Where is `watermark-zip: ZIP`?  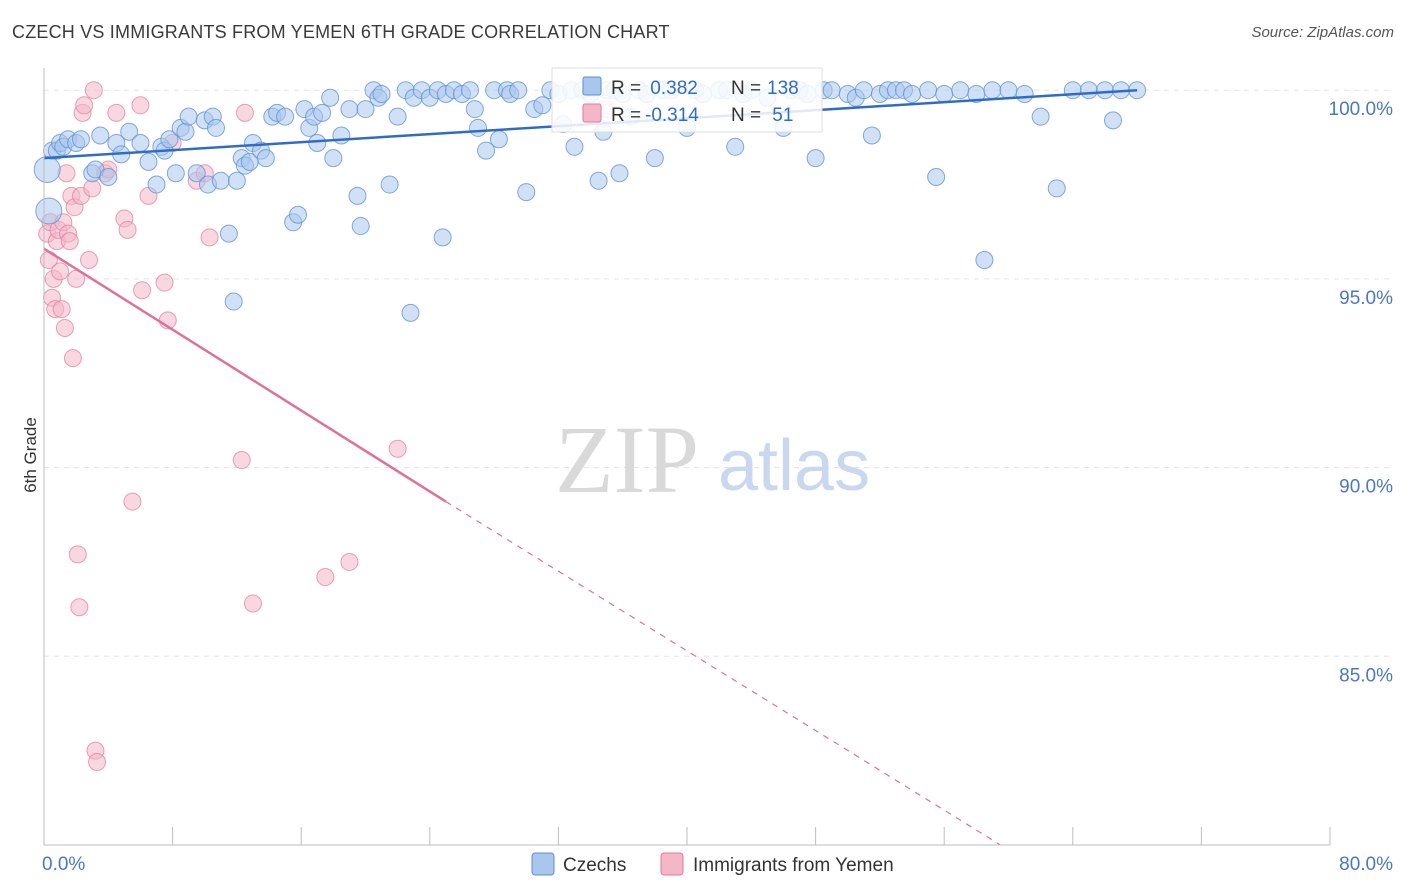 watermark-zip: ZIP is located at coordinates (627, 459).